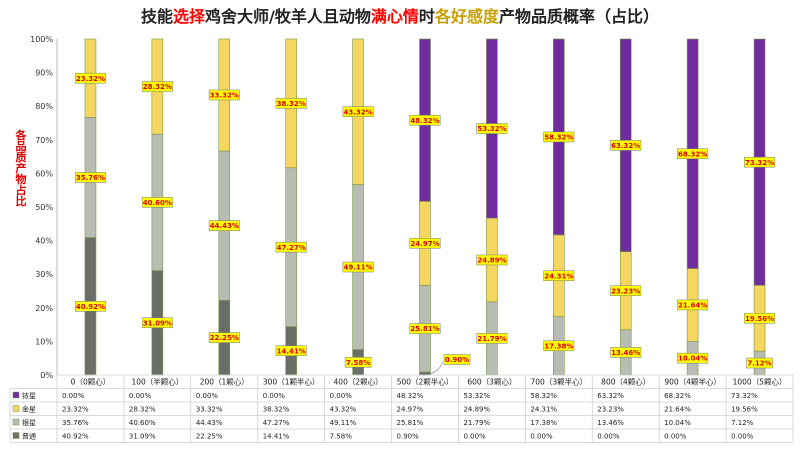 The image size is (800, 450). Describe the element at coordinates (491, 129) in the screenshot. I see `data-label: 53.32%` at that location.